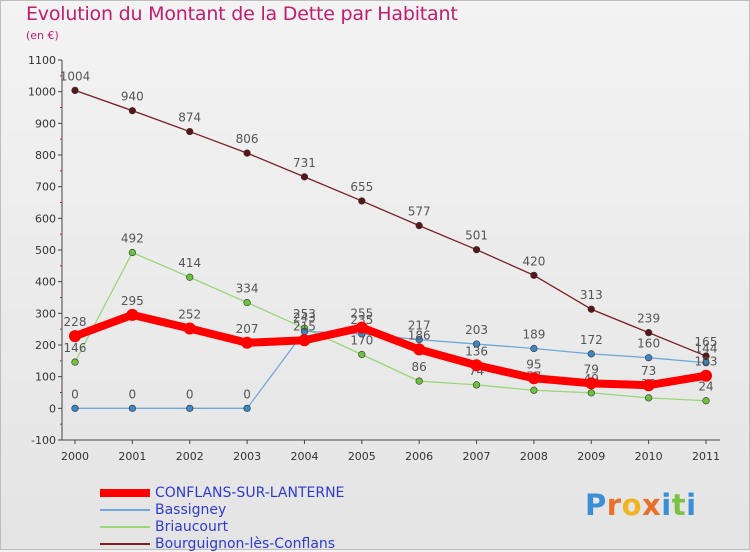 The width and height of the screenshot is (750, 552). I want to click on legend-label: Bassigney, so click(191, 510).